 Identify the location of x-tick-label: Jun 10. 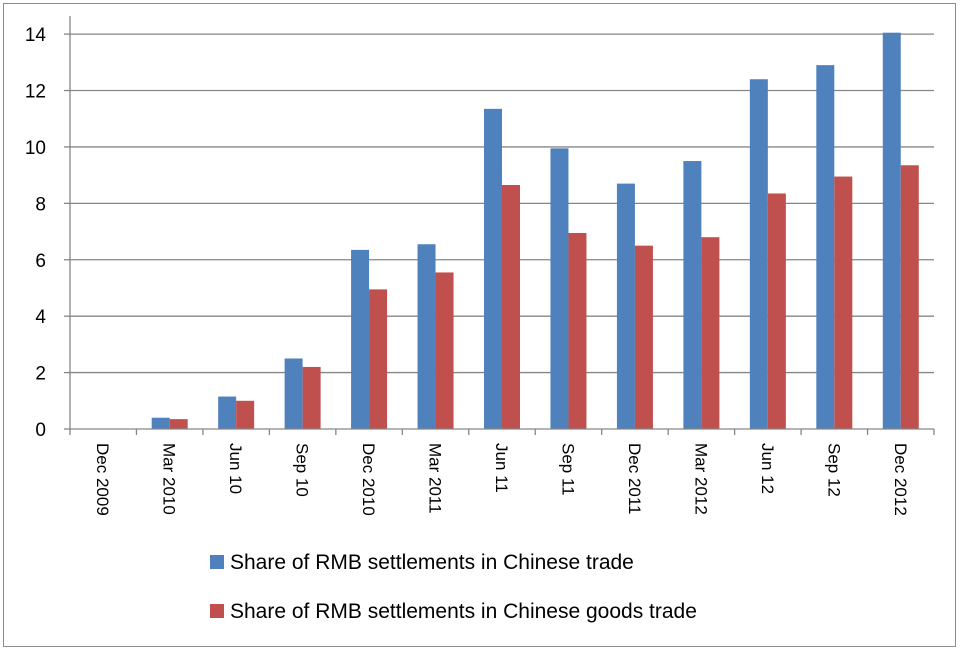
(235, 468).